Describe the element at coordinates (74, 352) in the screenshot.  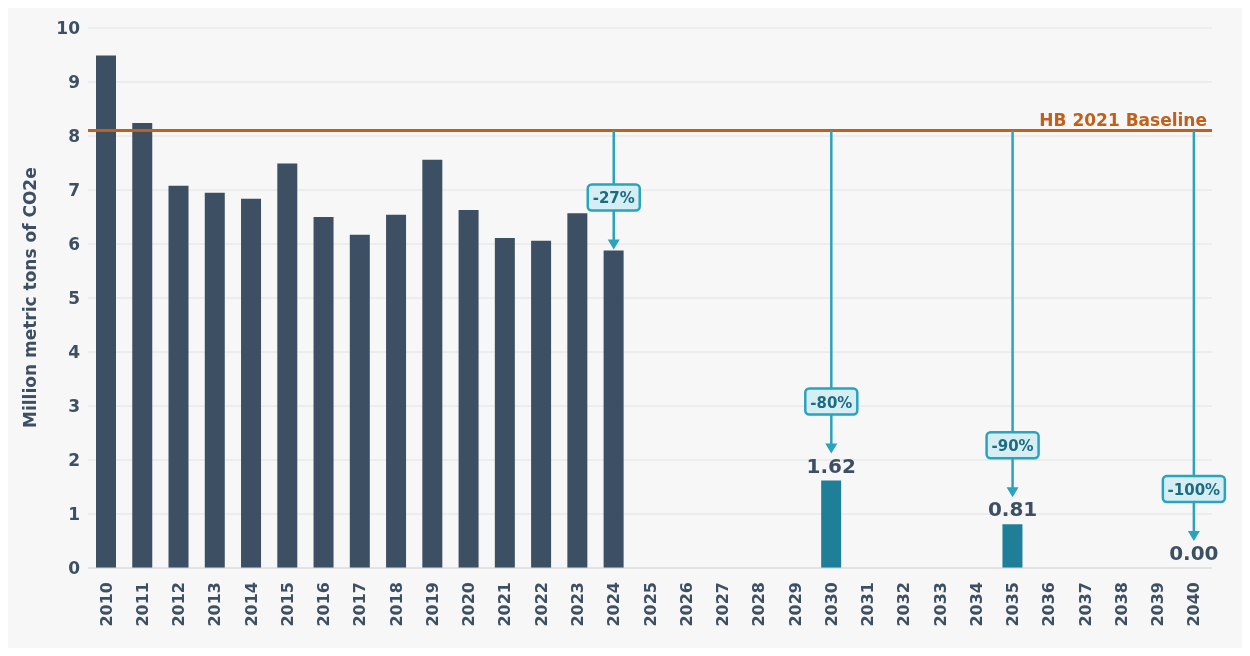
I see `y-tick-label: 4` at that location.